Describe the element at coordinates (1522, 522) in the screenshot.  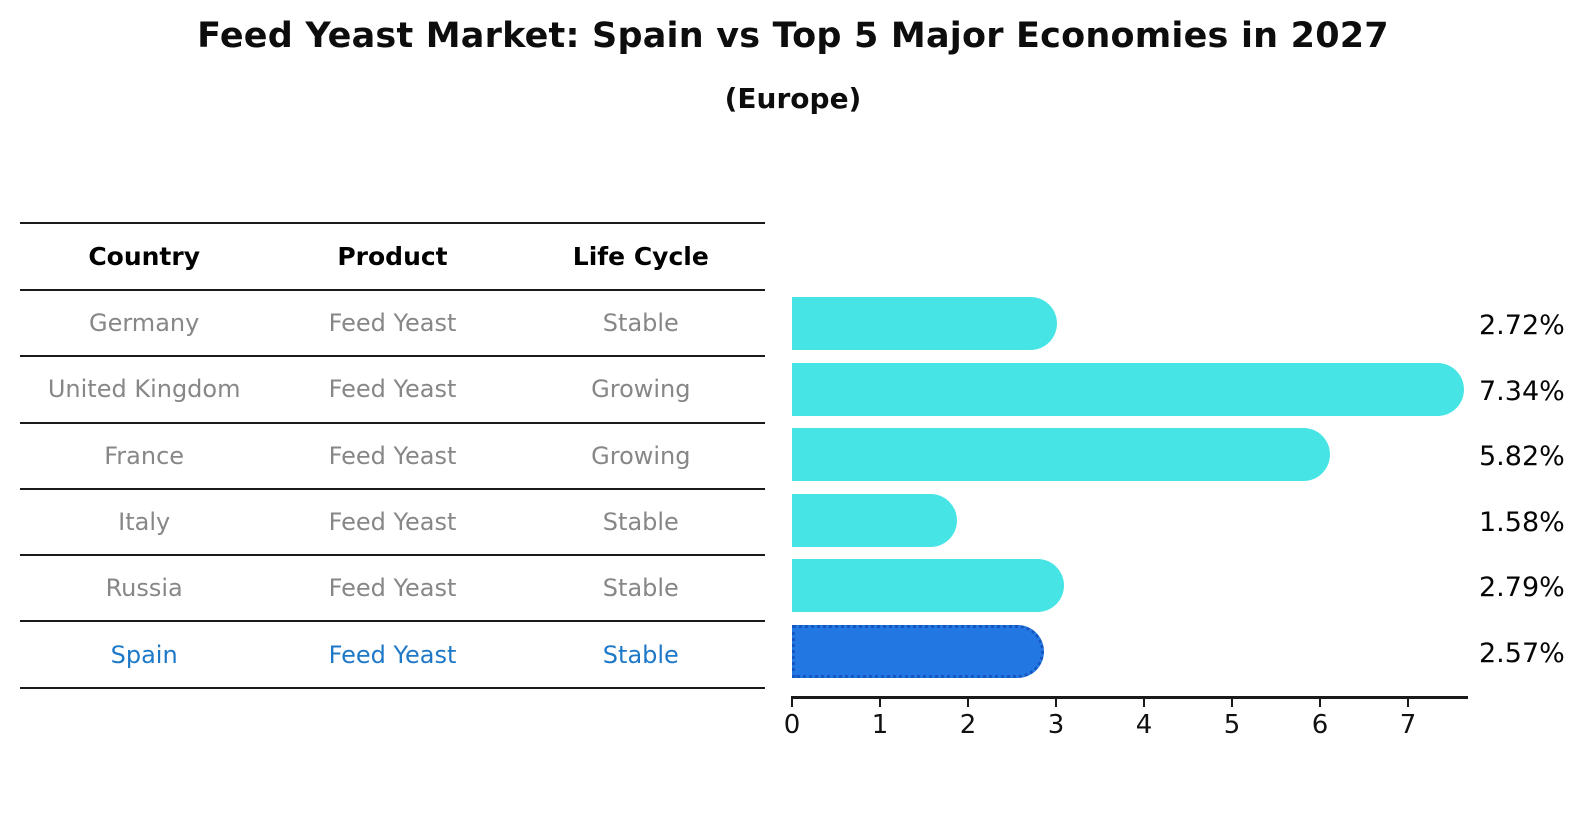
I see `value-label-italy: 1.58%` at that location.